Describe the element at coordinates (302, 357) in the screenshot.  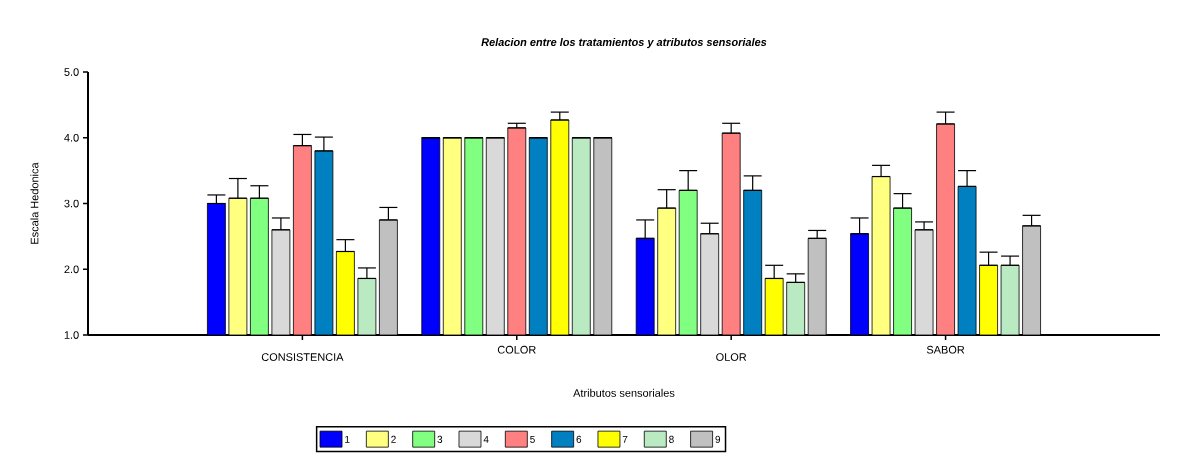
I see `x-tick-label: CONSISTENCIA` at that location.